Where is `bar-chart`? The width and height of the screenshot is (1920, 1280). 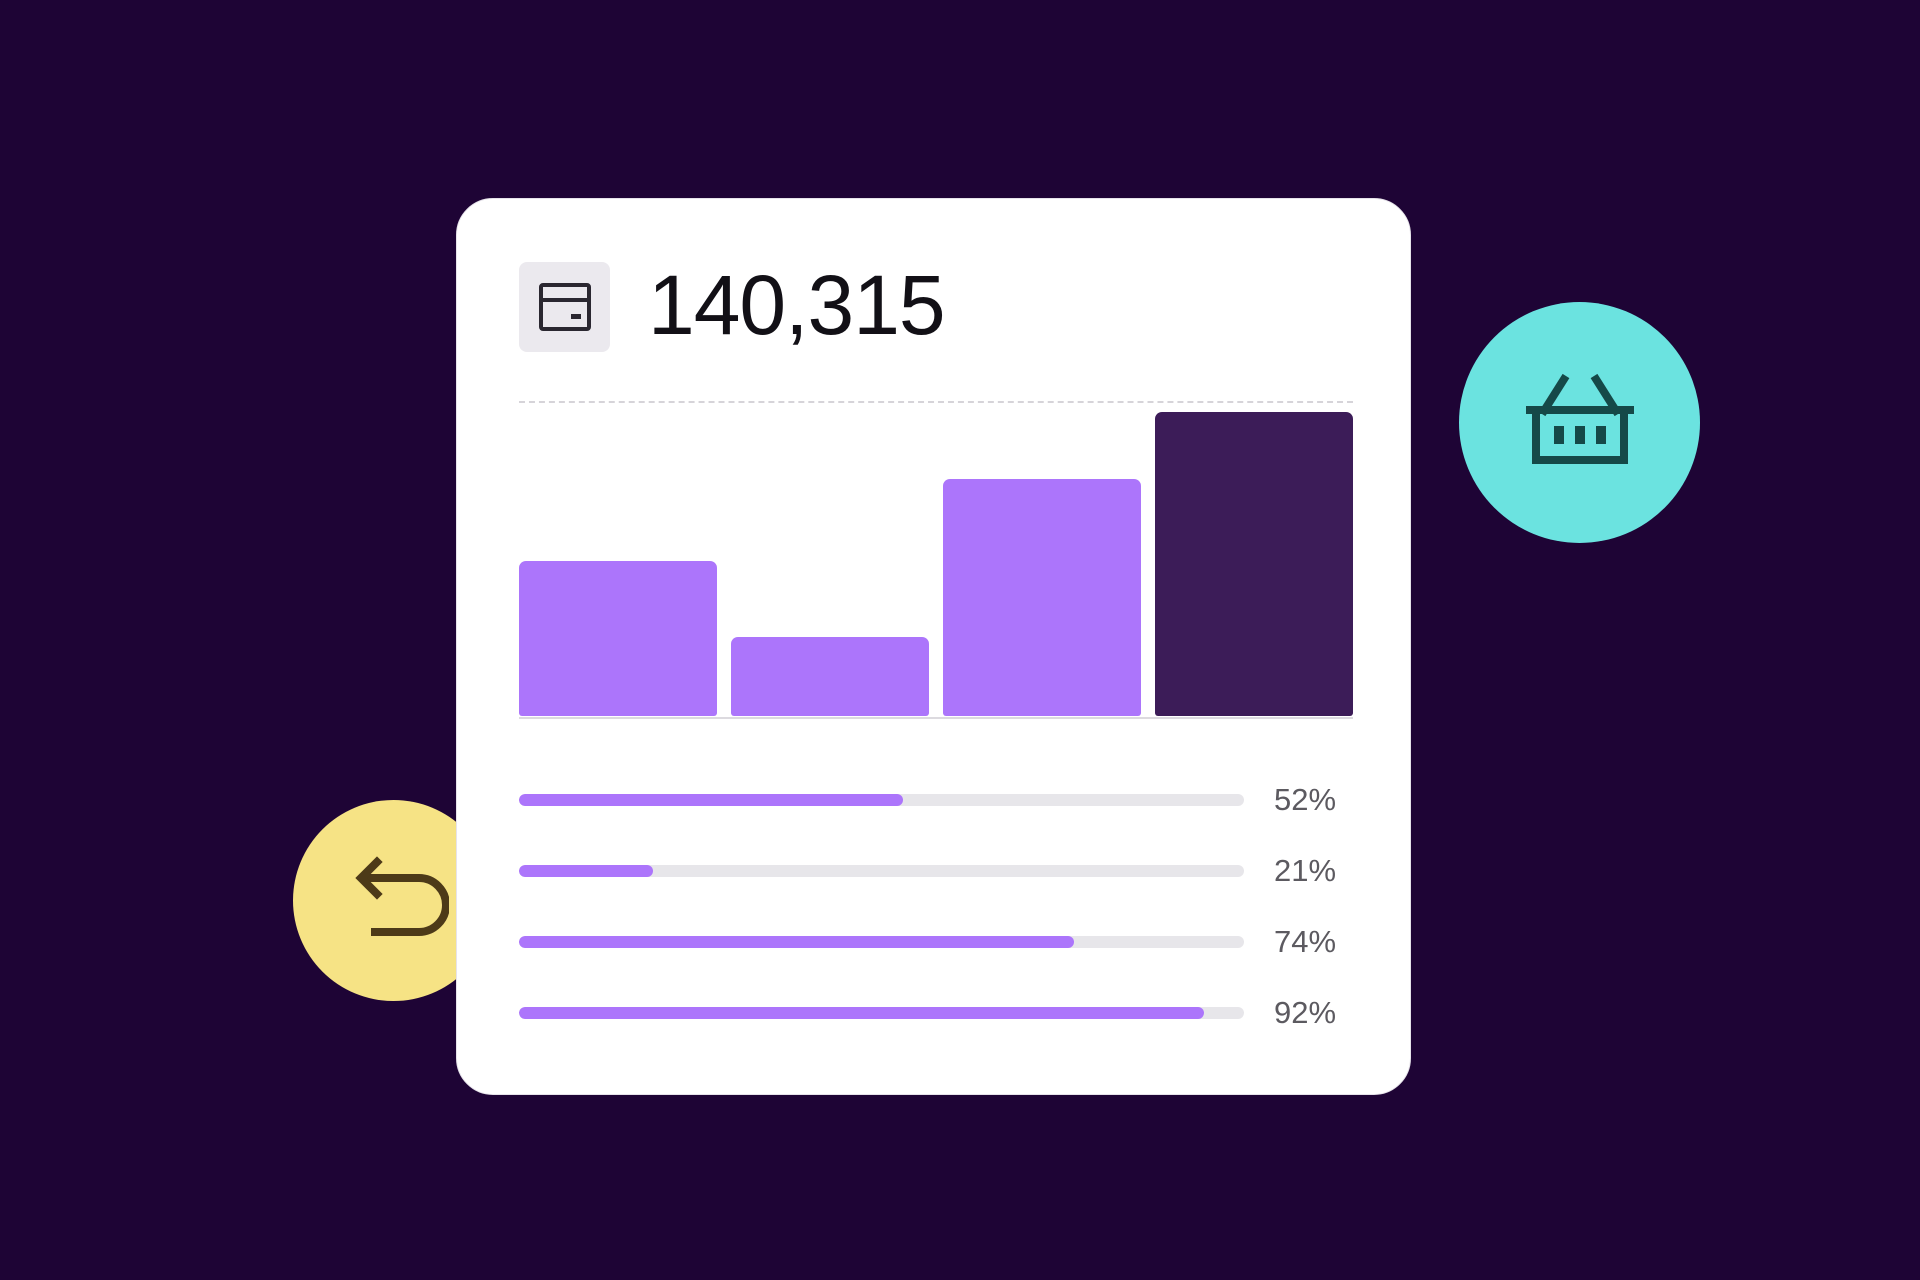 bar-chart is located at coordinates (936, 560).